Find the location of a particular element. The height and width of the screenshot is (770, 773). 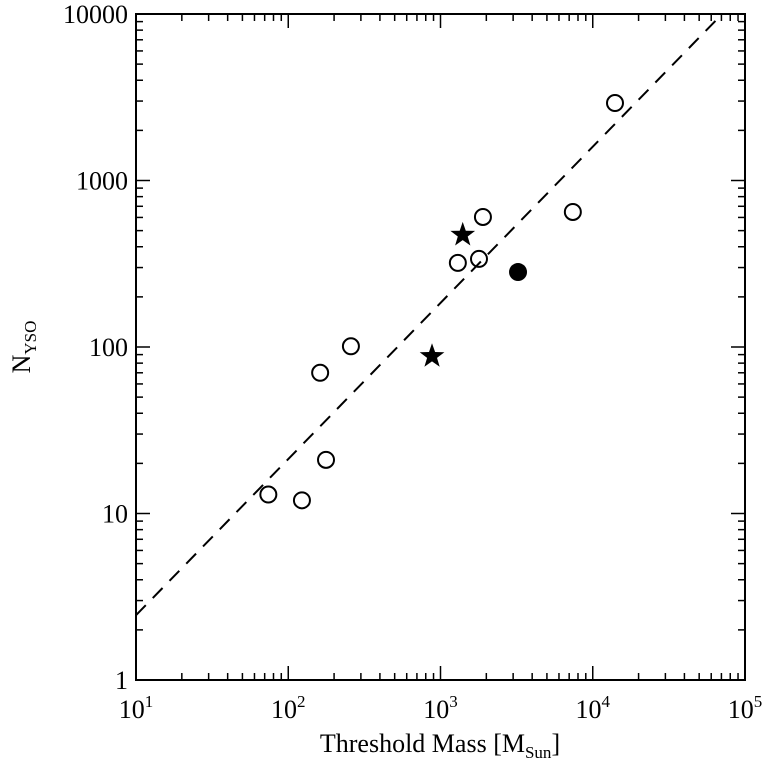

y-axis-label: NYSO is located at coordinates (23, 347).